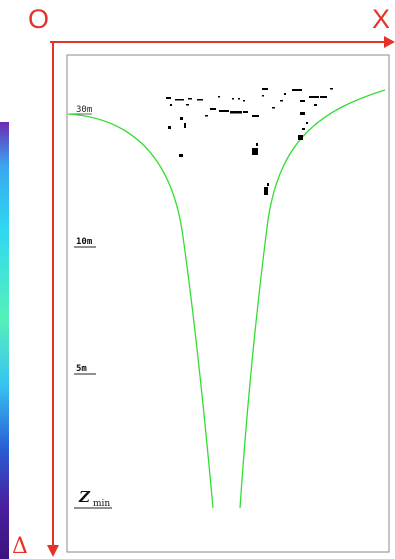 The width and height of the screenshot is (395, 559). What do you see at coordinates (38, 19) in the screenshot?
I see `origin-label: O` at bounding box center [38, 19].